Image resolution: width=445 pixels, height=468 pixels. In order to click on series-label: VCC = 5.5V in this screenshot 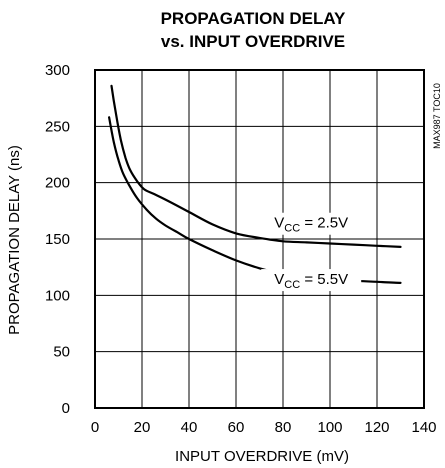, I will do `click(311, 281)`.